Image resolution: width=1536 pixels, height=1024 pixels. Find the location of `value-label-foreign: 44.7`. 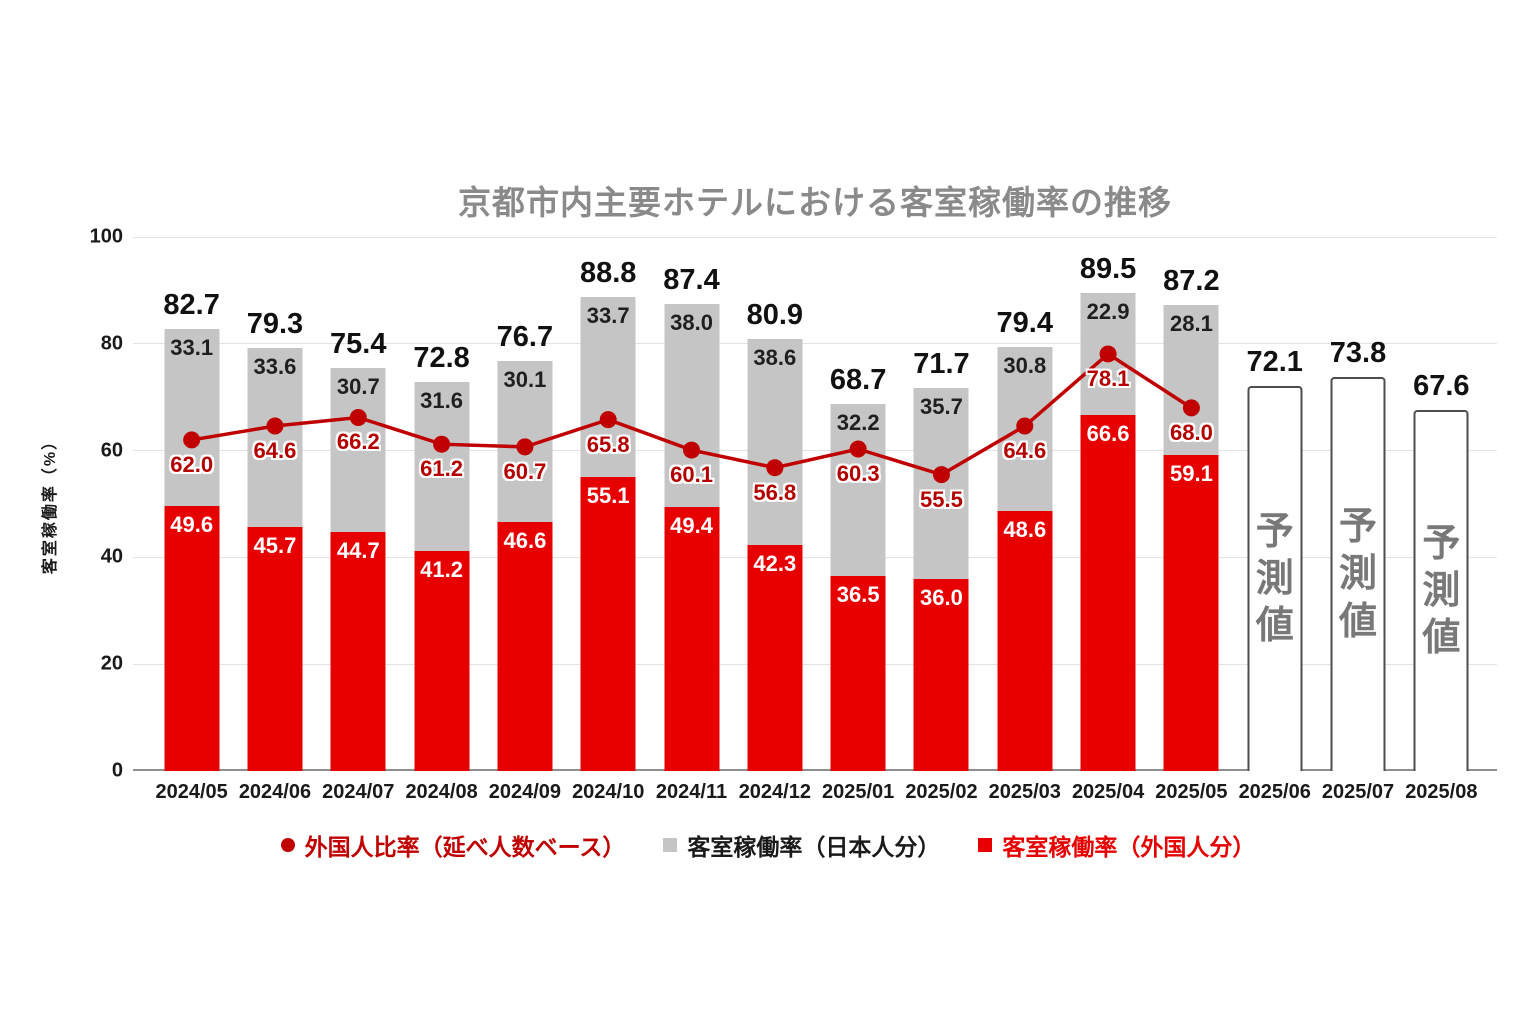

value-label-foreign: 44.7 is located at coordinates (358, 551).